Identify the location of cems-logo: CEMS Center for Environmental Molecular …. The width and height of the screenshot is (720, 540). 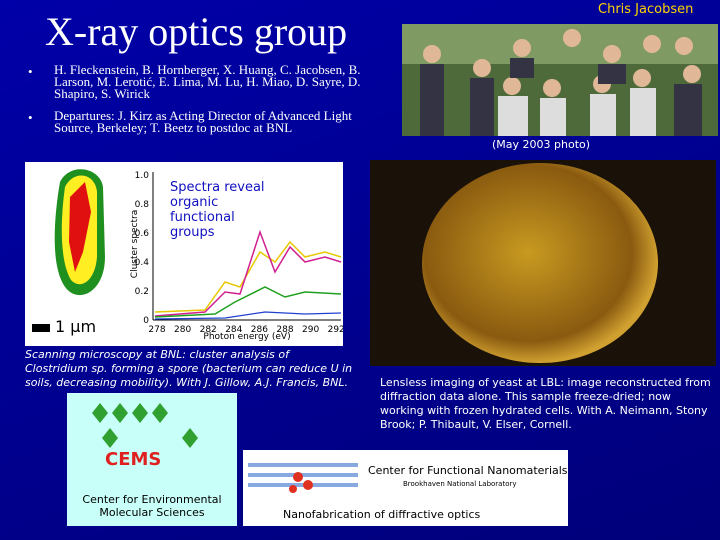
(152, 459).